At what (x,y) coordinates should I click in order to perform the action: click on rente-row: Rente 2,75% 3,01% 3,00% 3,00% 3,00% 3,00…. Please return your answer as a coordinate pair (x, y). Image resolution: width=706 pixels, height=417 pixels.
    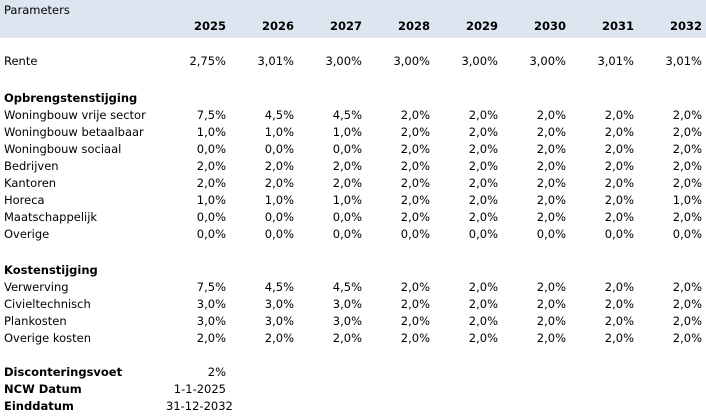
    Looking at the image, I should click on (353, 61).